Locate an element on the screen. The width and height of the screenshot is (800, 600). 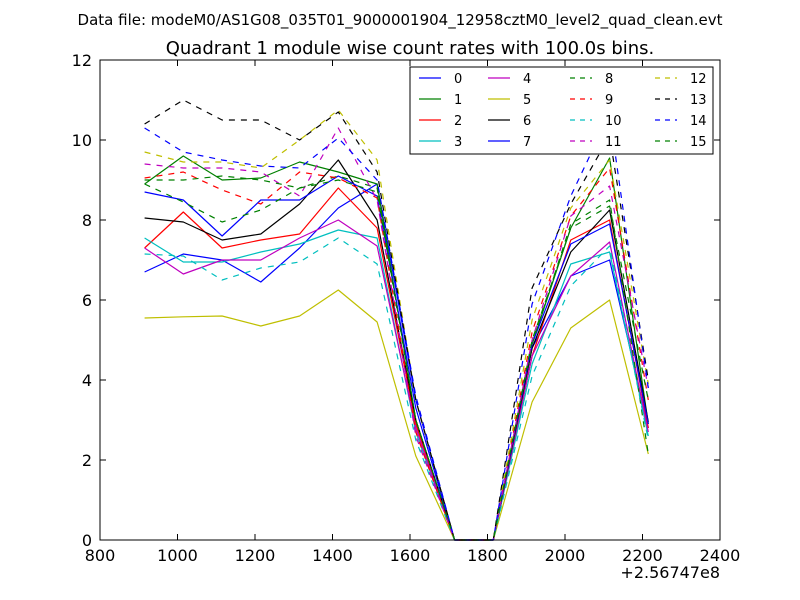
legend-label-5: 5 is located at coordinates (527, 100).